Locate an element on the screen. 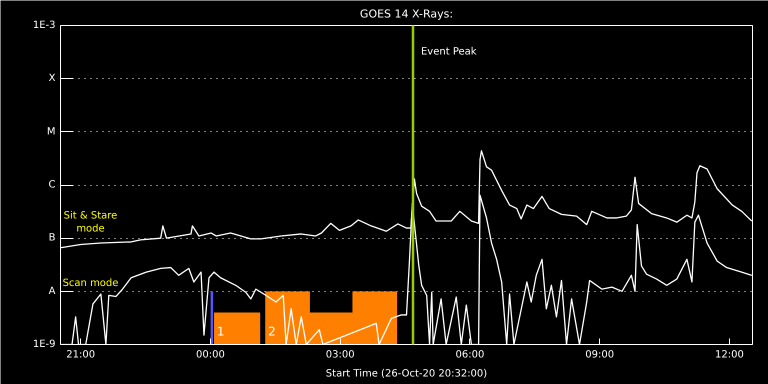 This screenshot has height=384, width=768. y-tick-label: 1E-3 is located at coordinates (44, 25).